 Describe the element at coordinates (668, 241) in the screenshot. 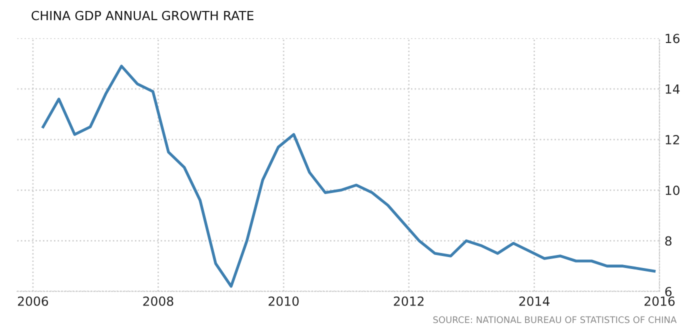

I see `y-tick-label: 8` at that location.